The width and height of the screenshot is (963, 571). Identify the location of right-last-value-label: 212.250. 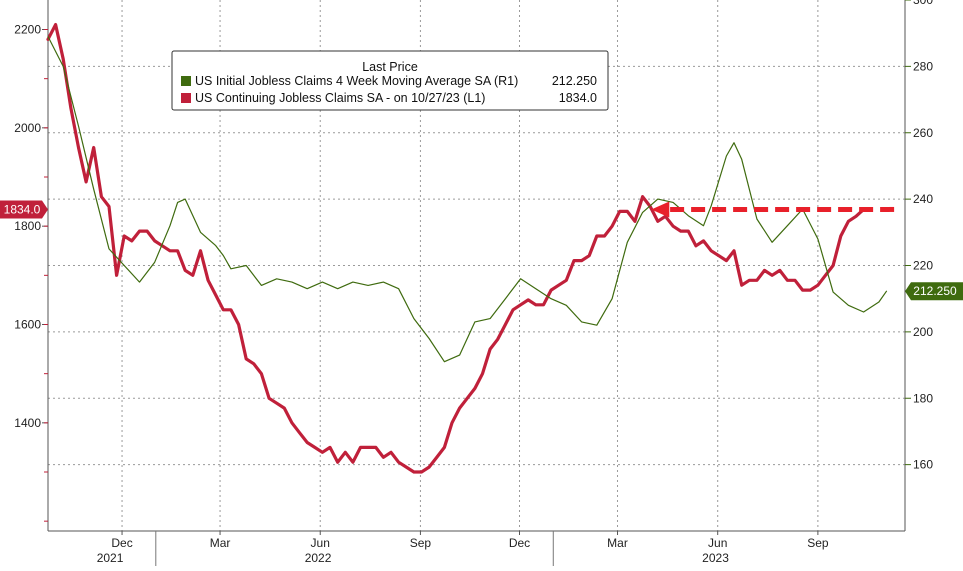
(935, 291).